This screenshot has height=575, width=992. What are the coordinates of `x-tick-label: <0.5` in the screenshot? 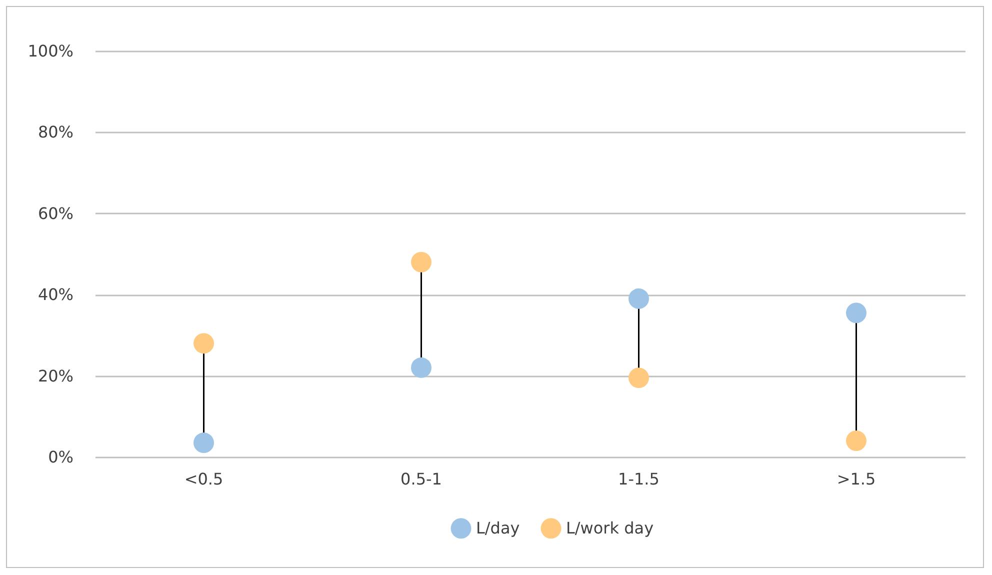 It's located at (204, 479).